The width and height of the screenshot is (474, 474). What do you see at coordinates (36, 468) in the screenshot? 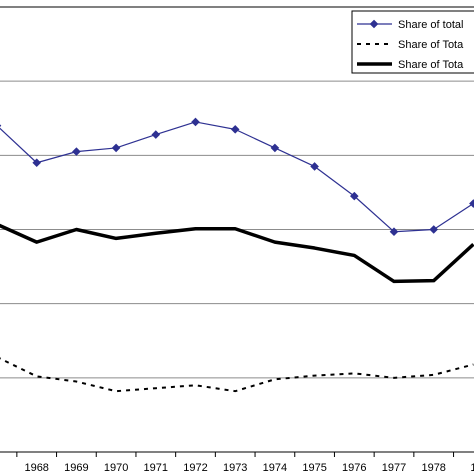
I see `x-tick-label: 1968` at bounding box center [36, 468].